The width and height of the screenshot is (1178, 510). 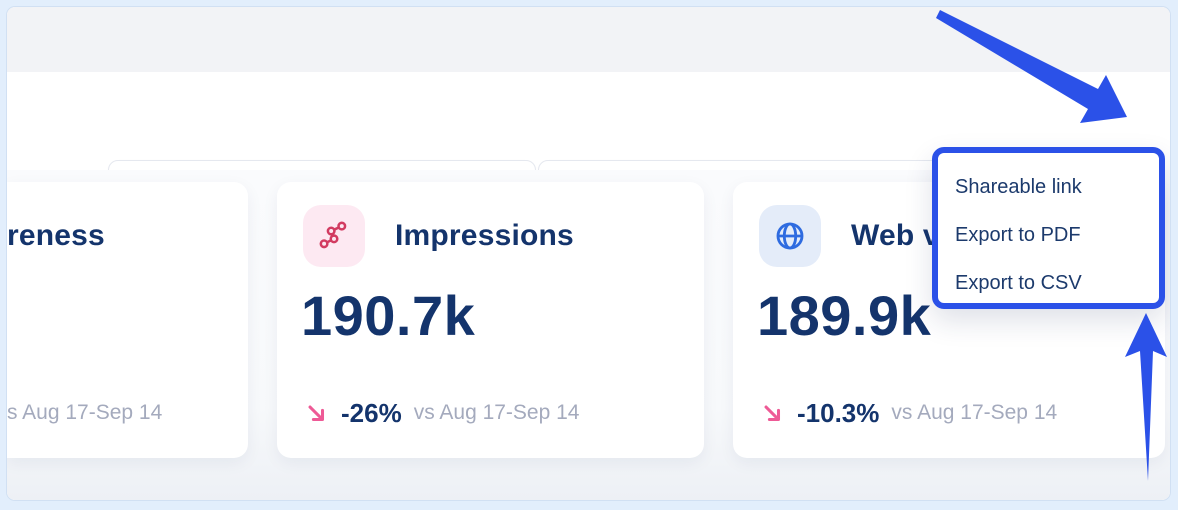 I want to click on change-percent: -26%, so click(x=371, y=412).